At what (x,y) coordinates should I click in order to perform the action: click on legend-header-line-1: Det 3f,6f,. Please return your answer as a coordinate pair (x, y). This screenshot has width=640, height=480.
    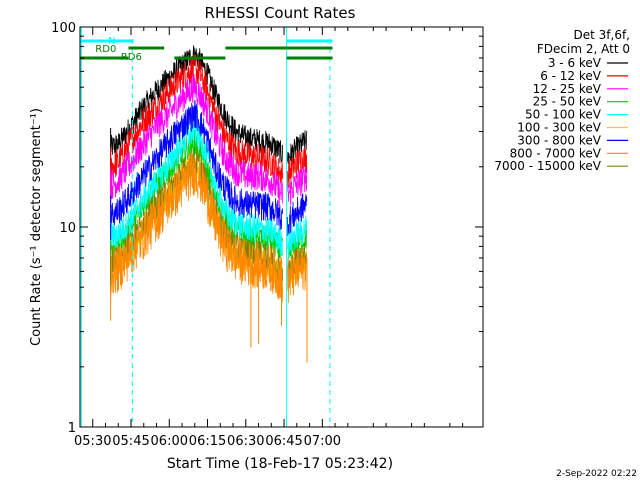
    Looking at the image, I should click on (602, 35).